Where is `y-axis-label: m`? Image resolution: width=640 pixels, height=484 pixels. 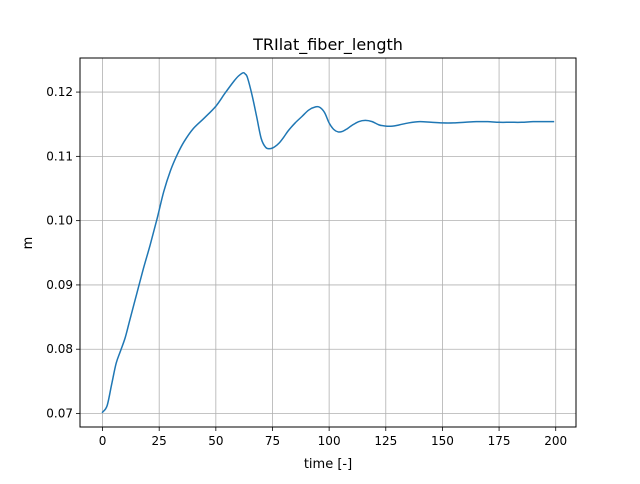
y-axis-label: m is located at coordinates (28, 243).